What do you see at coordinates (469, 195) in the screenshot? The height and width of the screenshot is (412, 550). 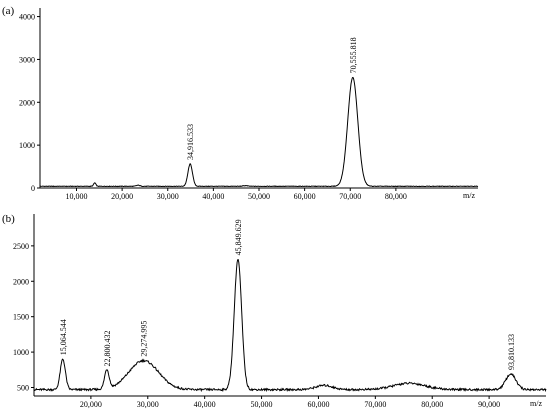 I see `panel-a-x-unit-label: m/z` at bounding box center [469, 195].